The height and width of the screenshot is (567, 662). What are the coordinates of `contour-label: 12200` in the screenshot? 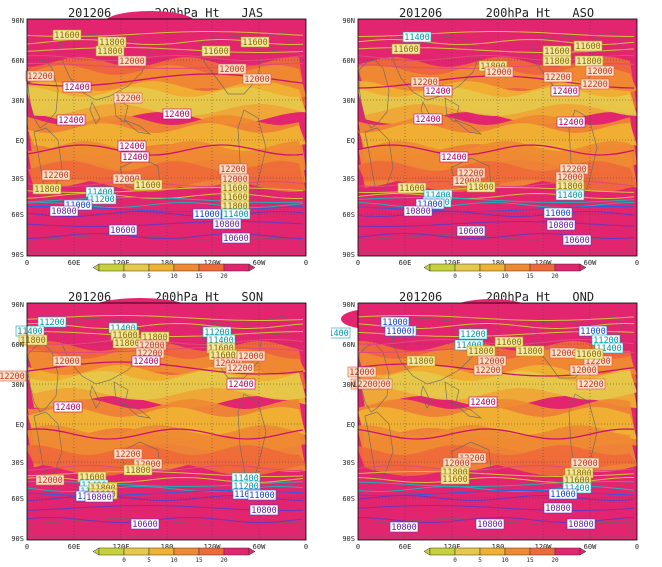 It's located at (56, 175).